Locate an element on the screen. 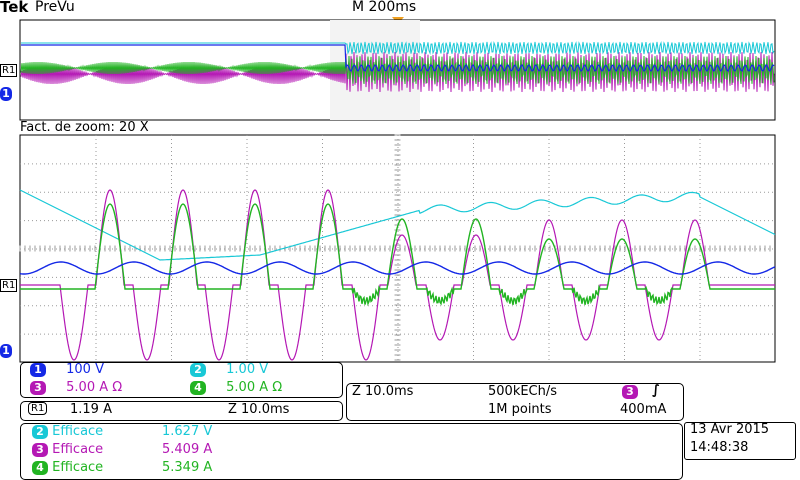 This screenshot has height=480, width=800. channel-scale-panel is located at coordinates (181, 380).